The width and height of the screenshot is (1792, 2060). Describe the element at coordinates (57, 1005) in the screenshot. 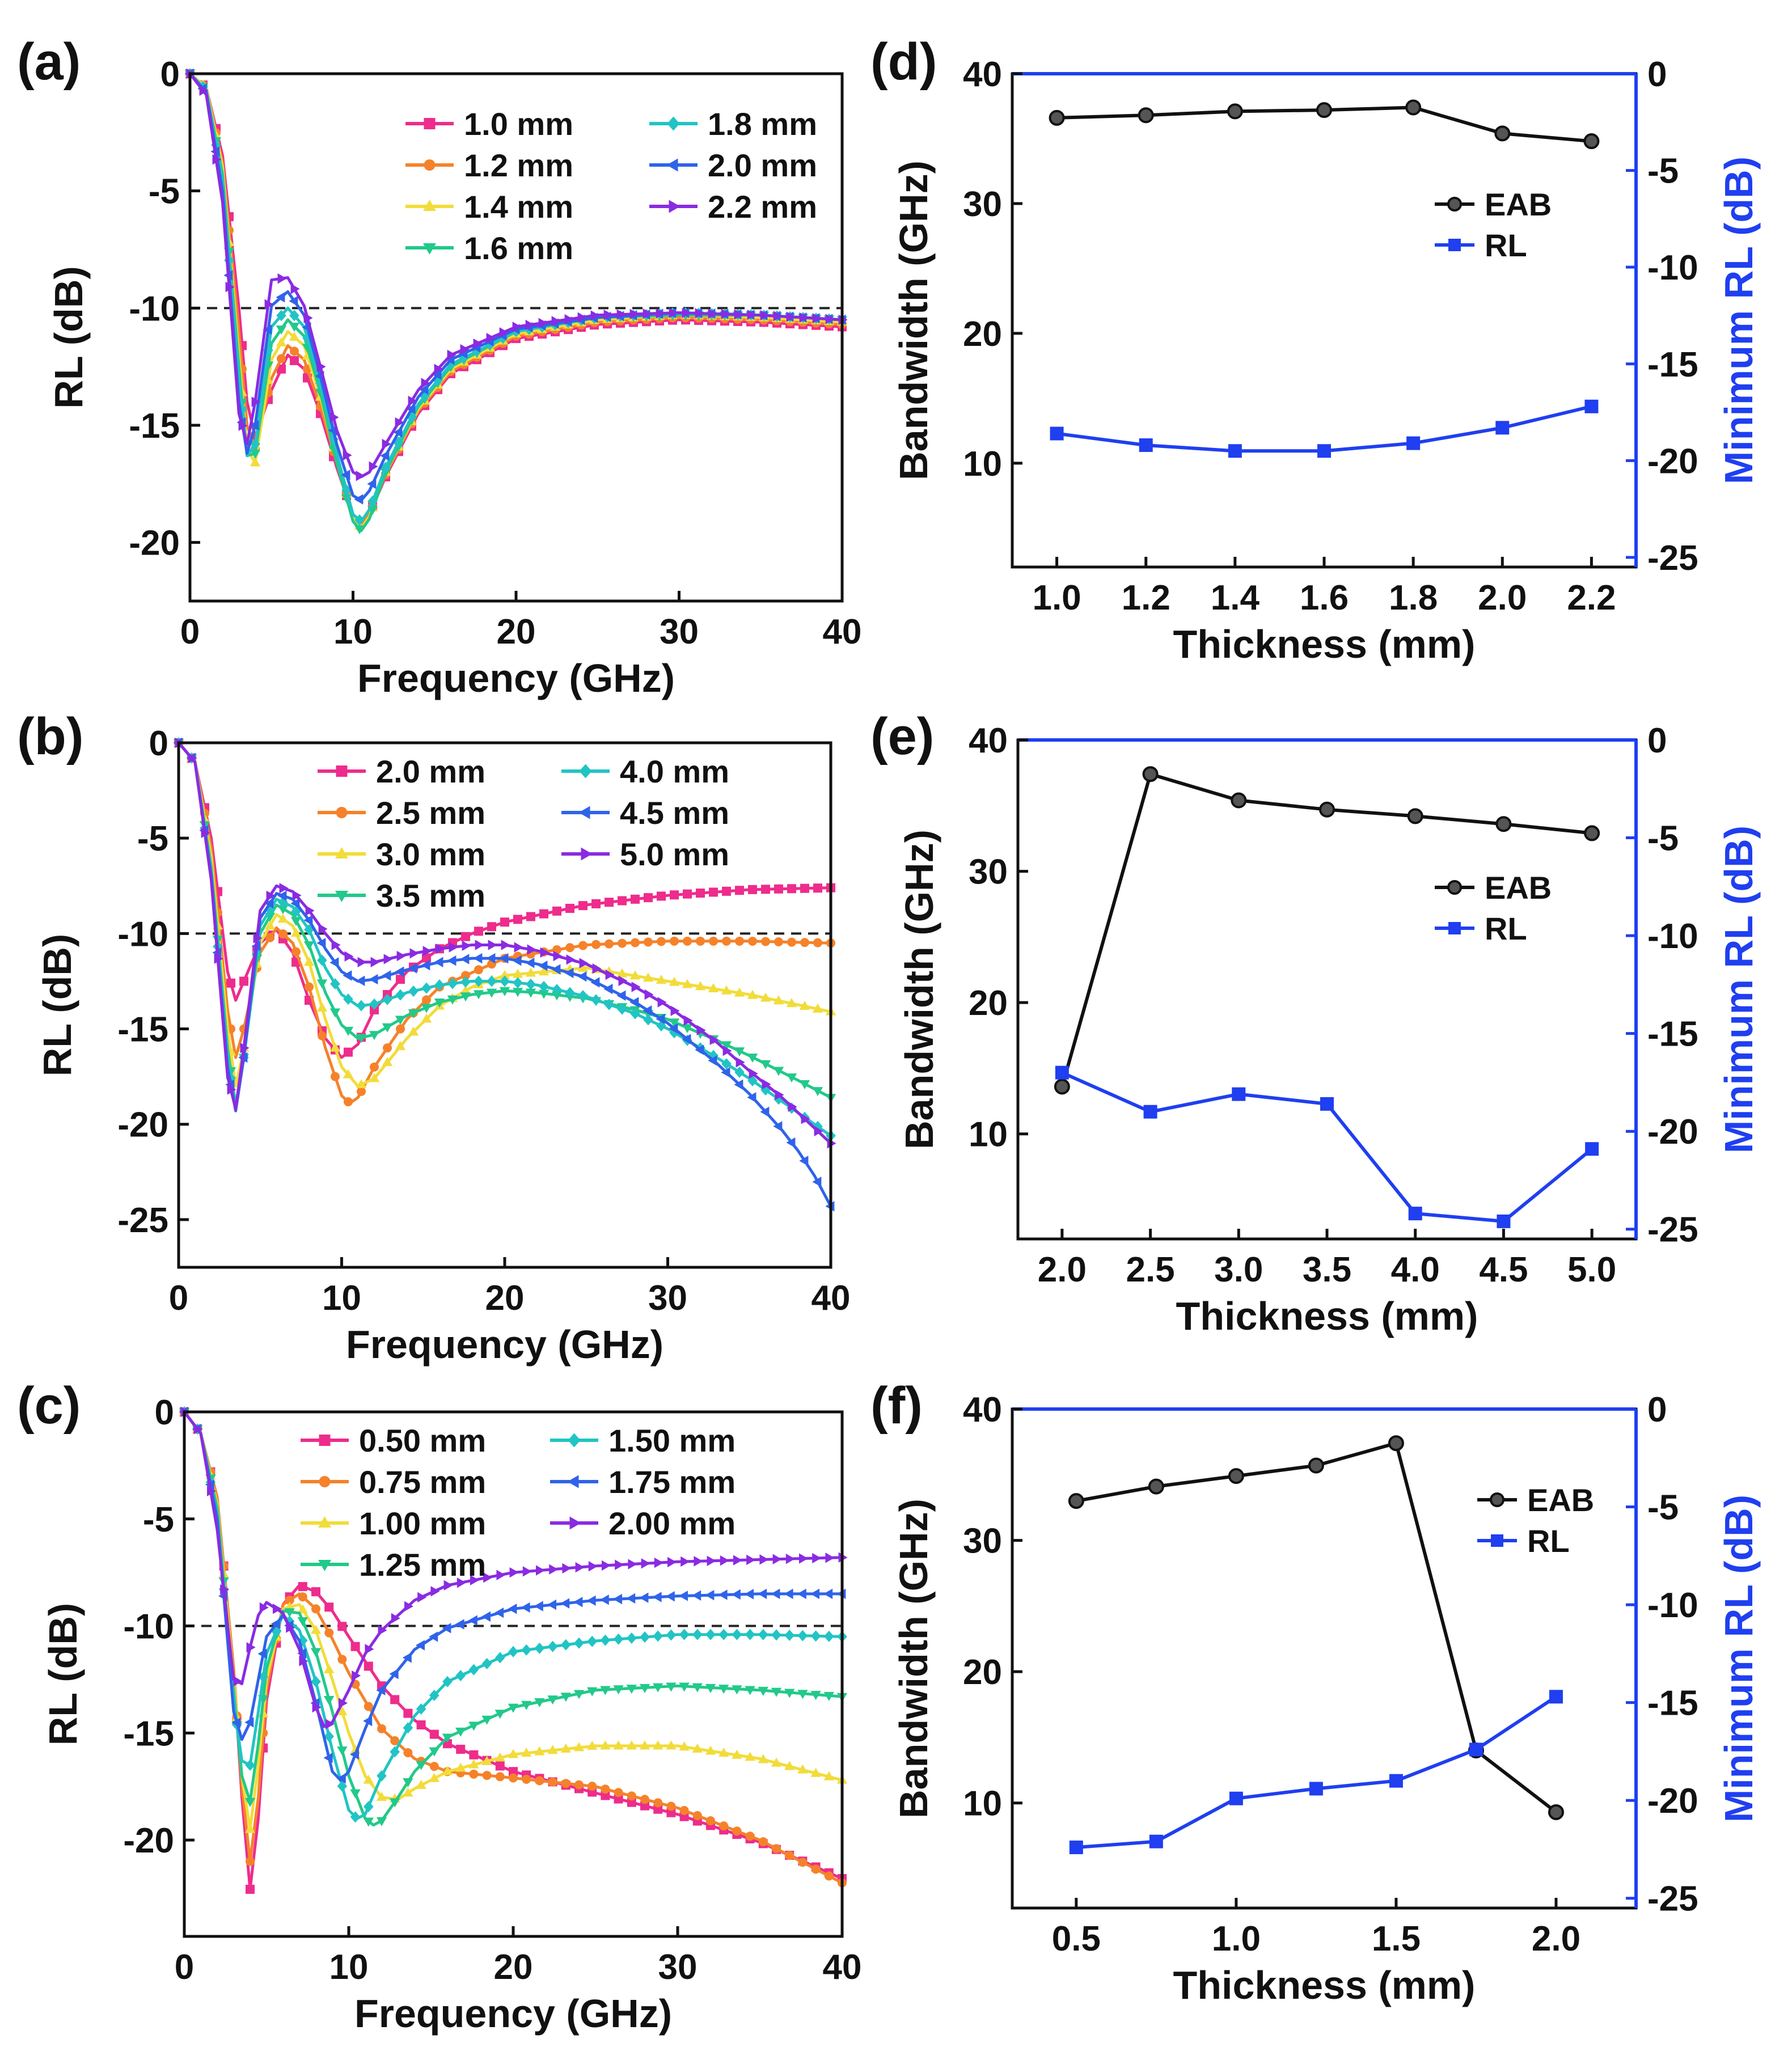

I see `y-axis-title: RL (dB)` at that location.